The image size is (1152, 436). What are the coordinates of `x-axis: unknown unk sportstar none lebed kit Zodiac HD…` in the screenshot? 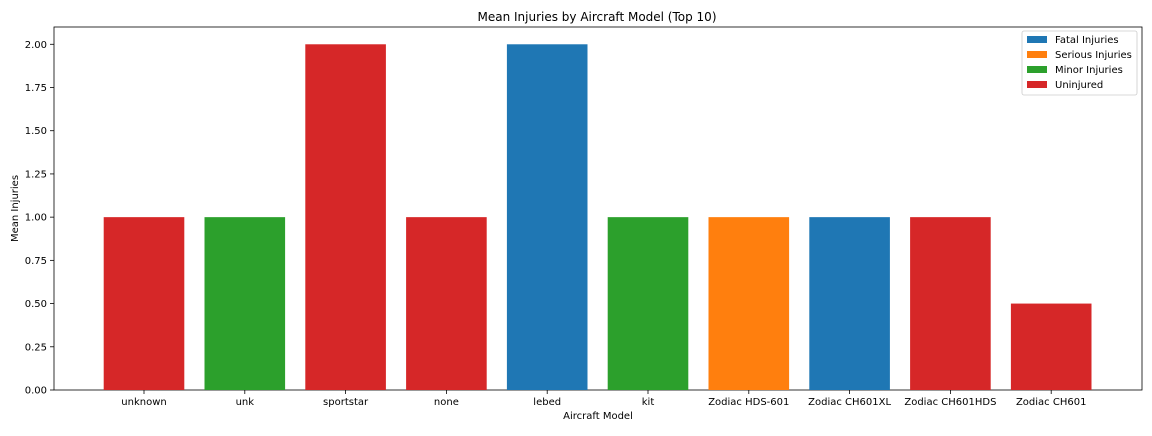 It's located at (603, 399).